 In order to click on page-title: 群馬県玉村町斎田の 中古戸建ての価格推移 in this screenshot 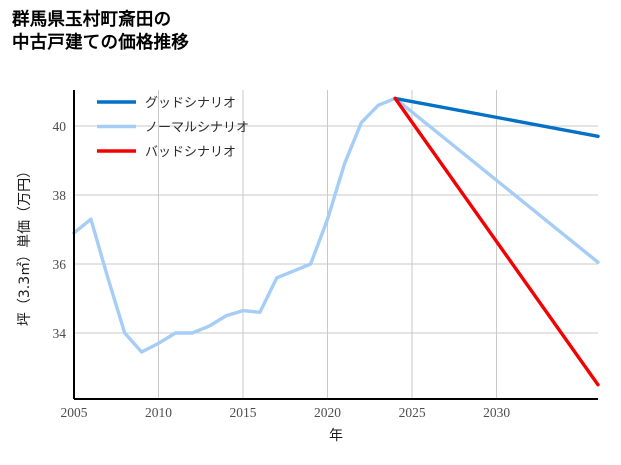, I will do `click(100, 31)`.